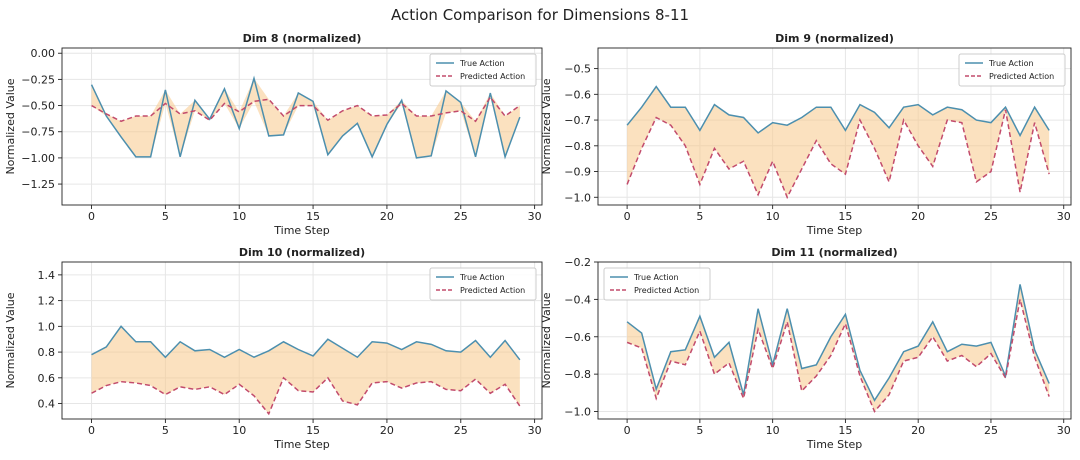  What do you see at coordinates (47, 326) in the screenshot?
I see `y-tick-label: 1.0` at bounding box center [47, 326].